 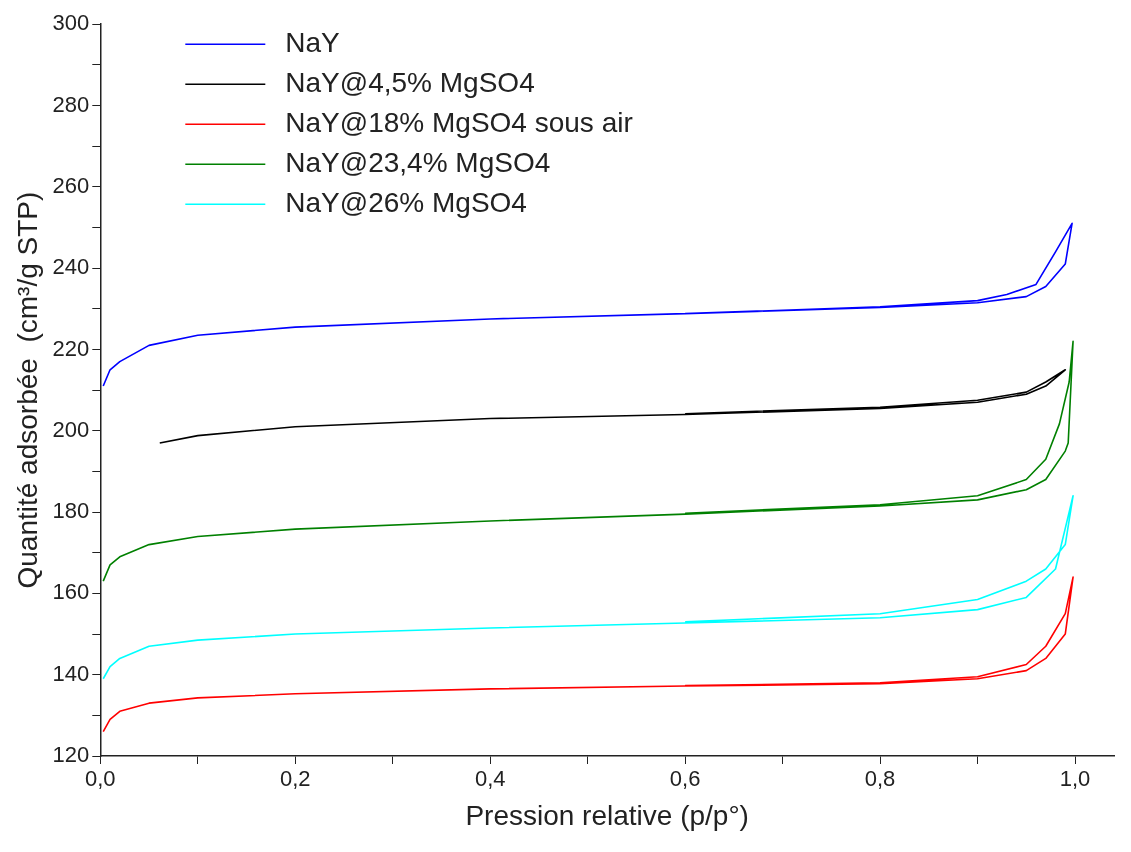 I want to click on x-tick-label: 0,4, so click(x=490, y=779).